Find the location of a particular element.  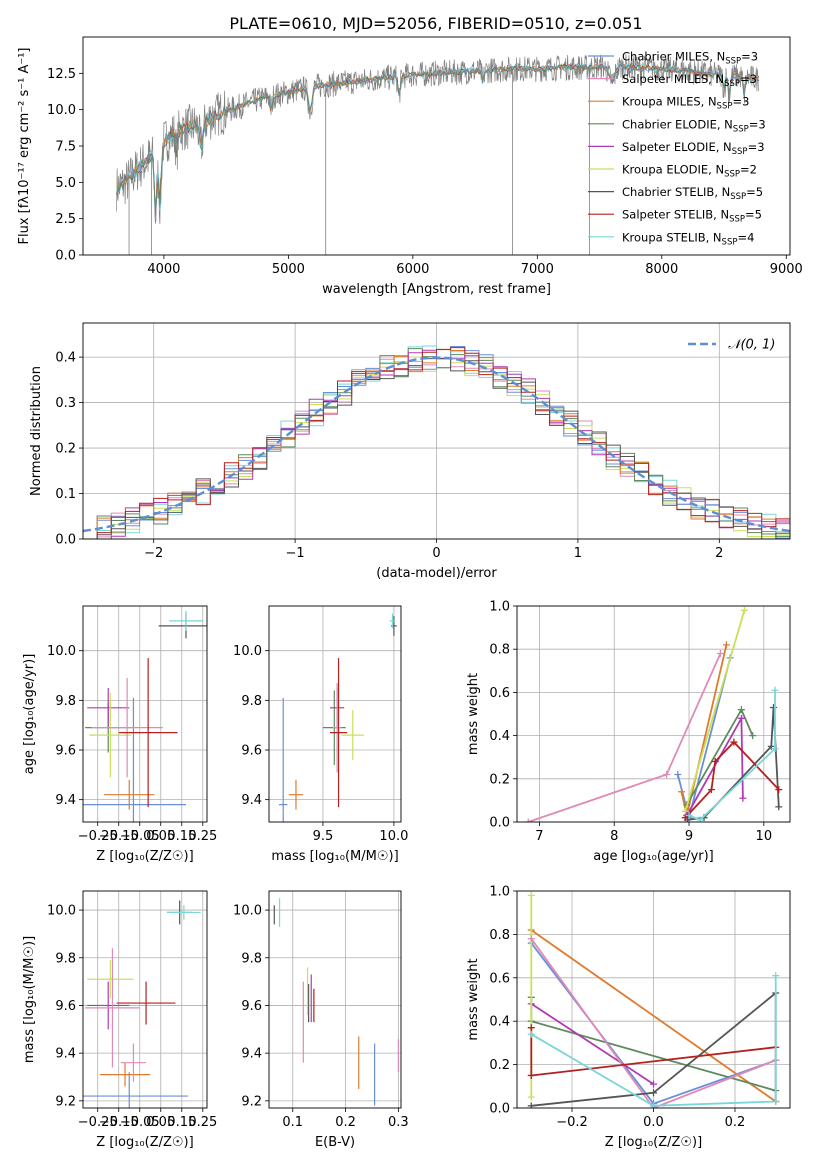

x-tick-label: 0.05 is located at coordinates (160, 1122).